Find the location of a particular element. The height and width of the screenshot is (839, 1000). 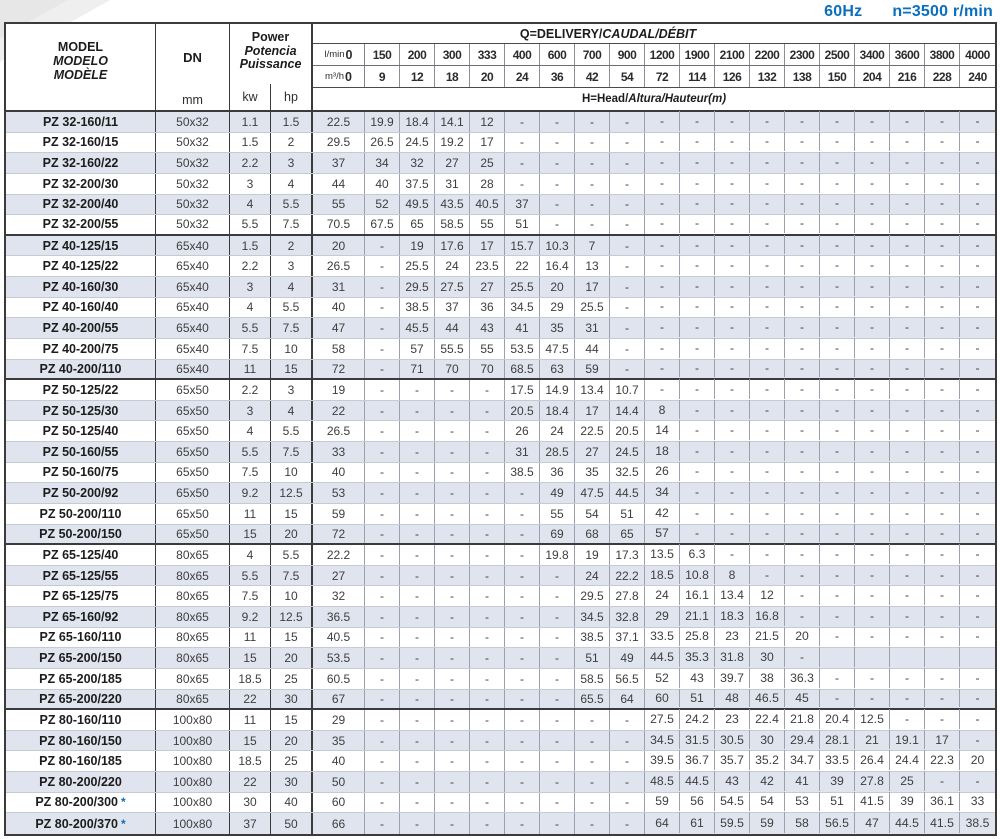

model-cell: PZ 65-200/220 is located at coordinates (81, 699).